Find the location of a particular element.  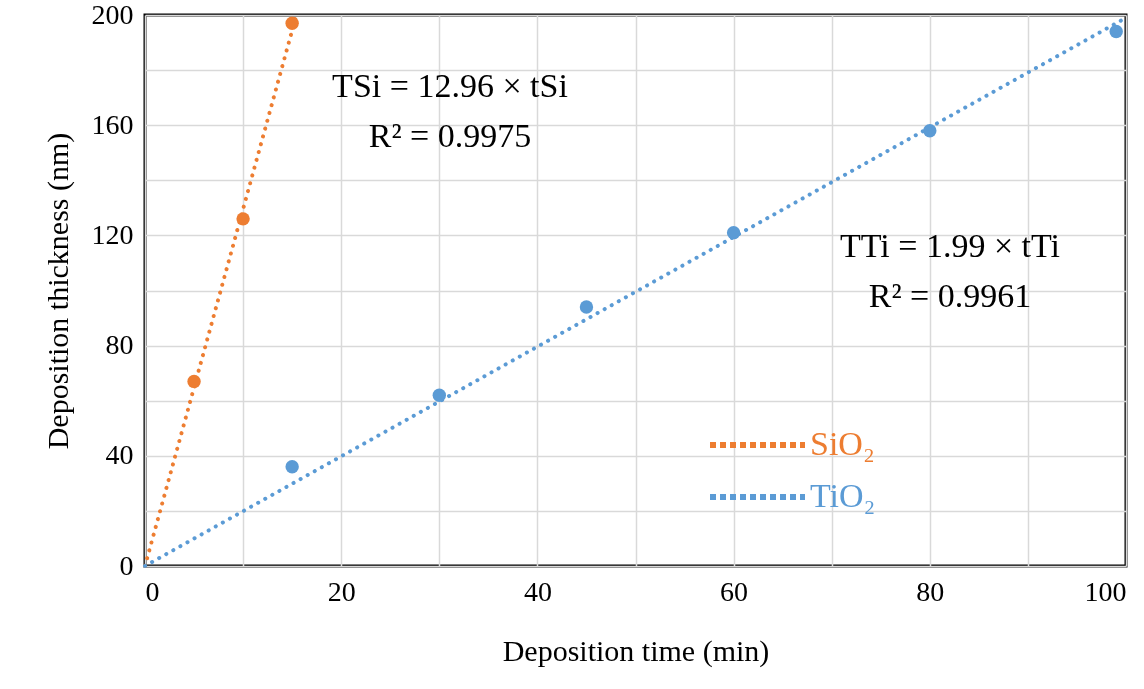

y-tick-label: 40 is located at coordinates (119, 455).